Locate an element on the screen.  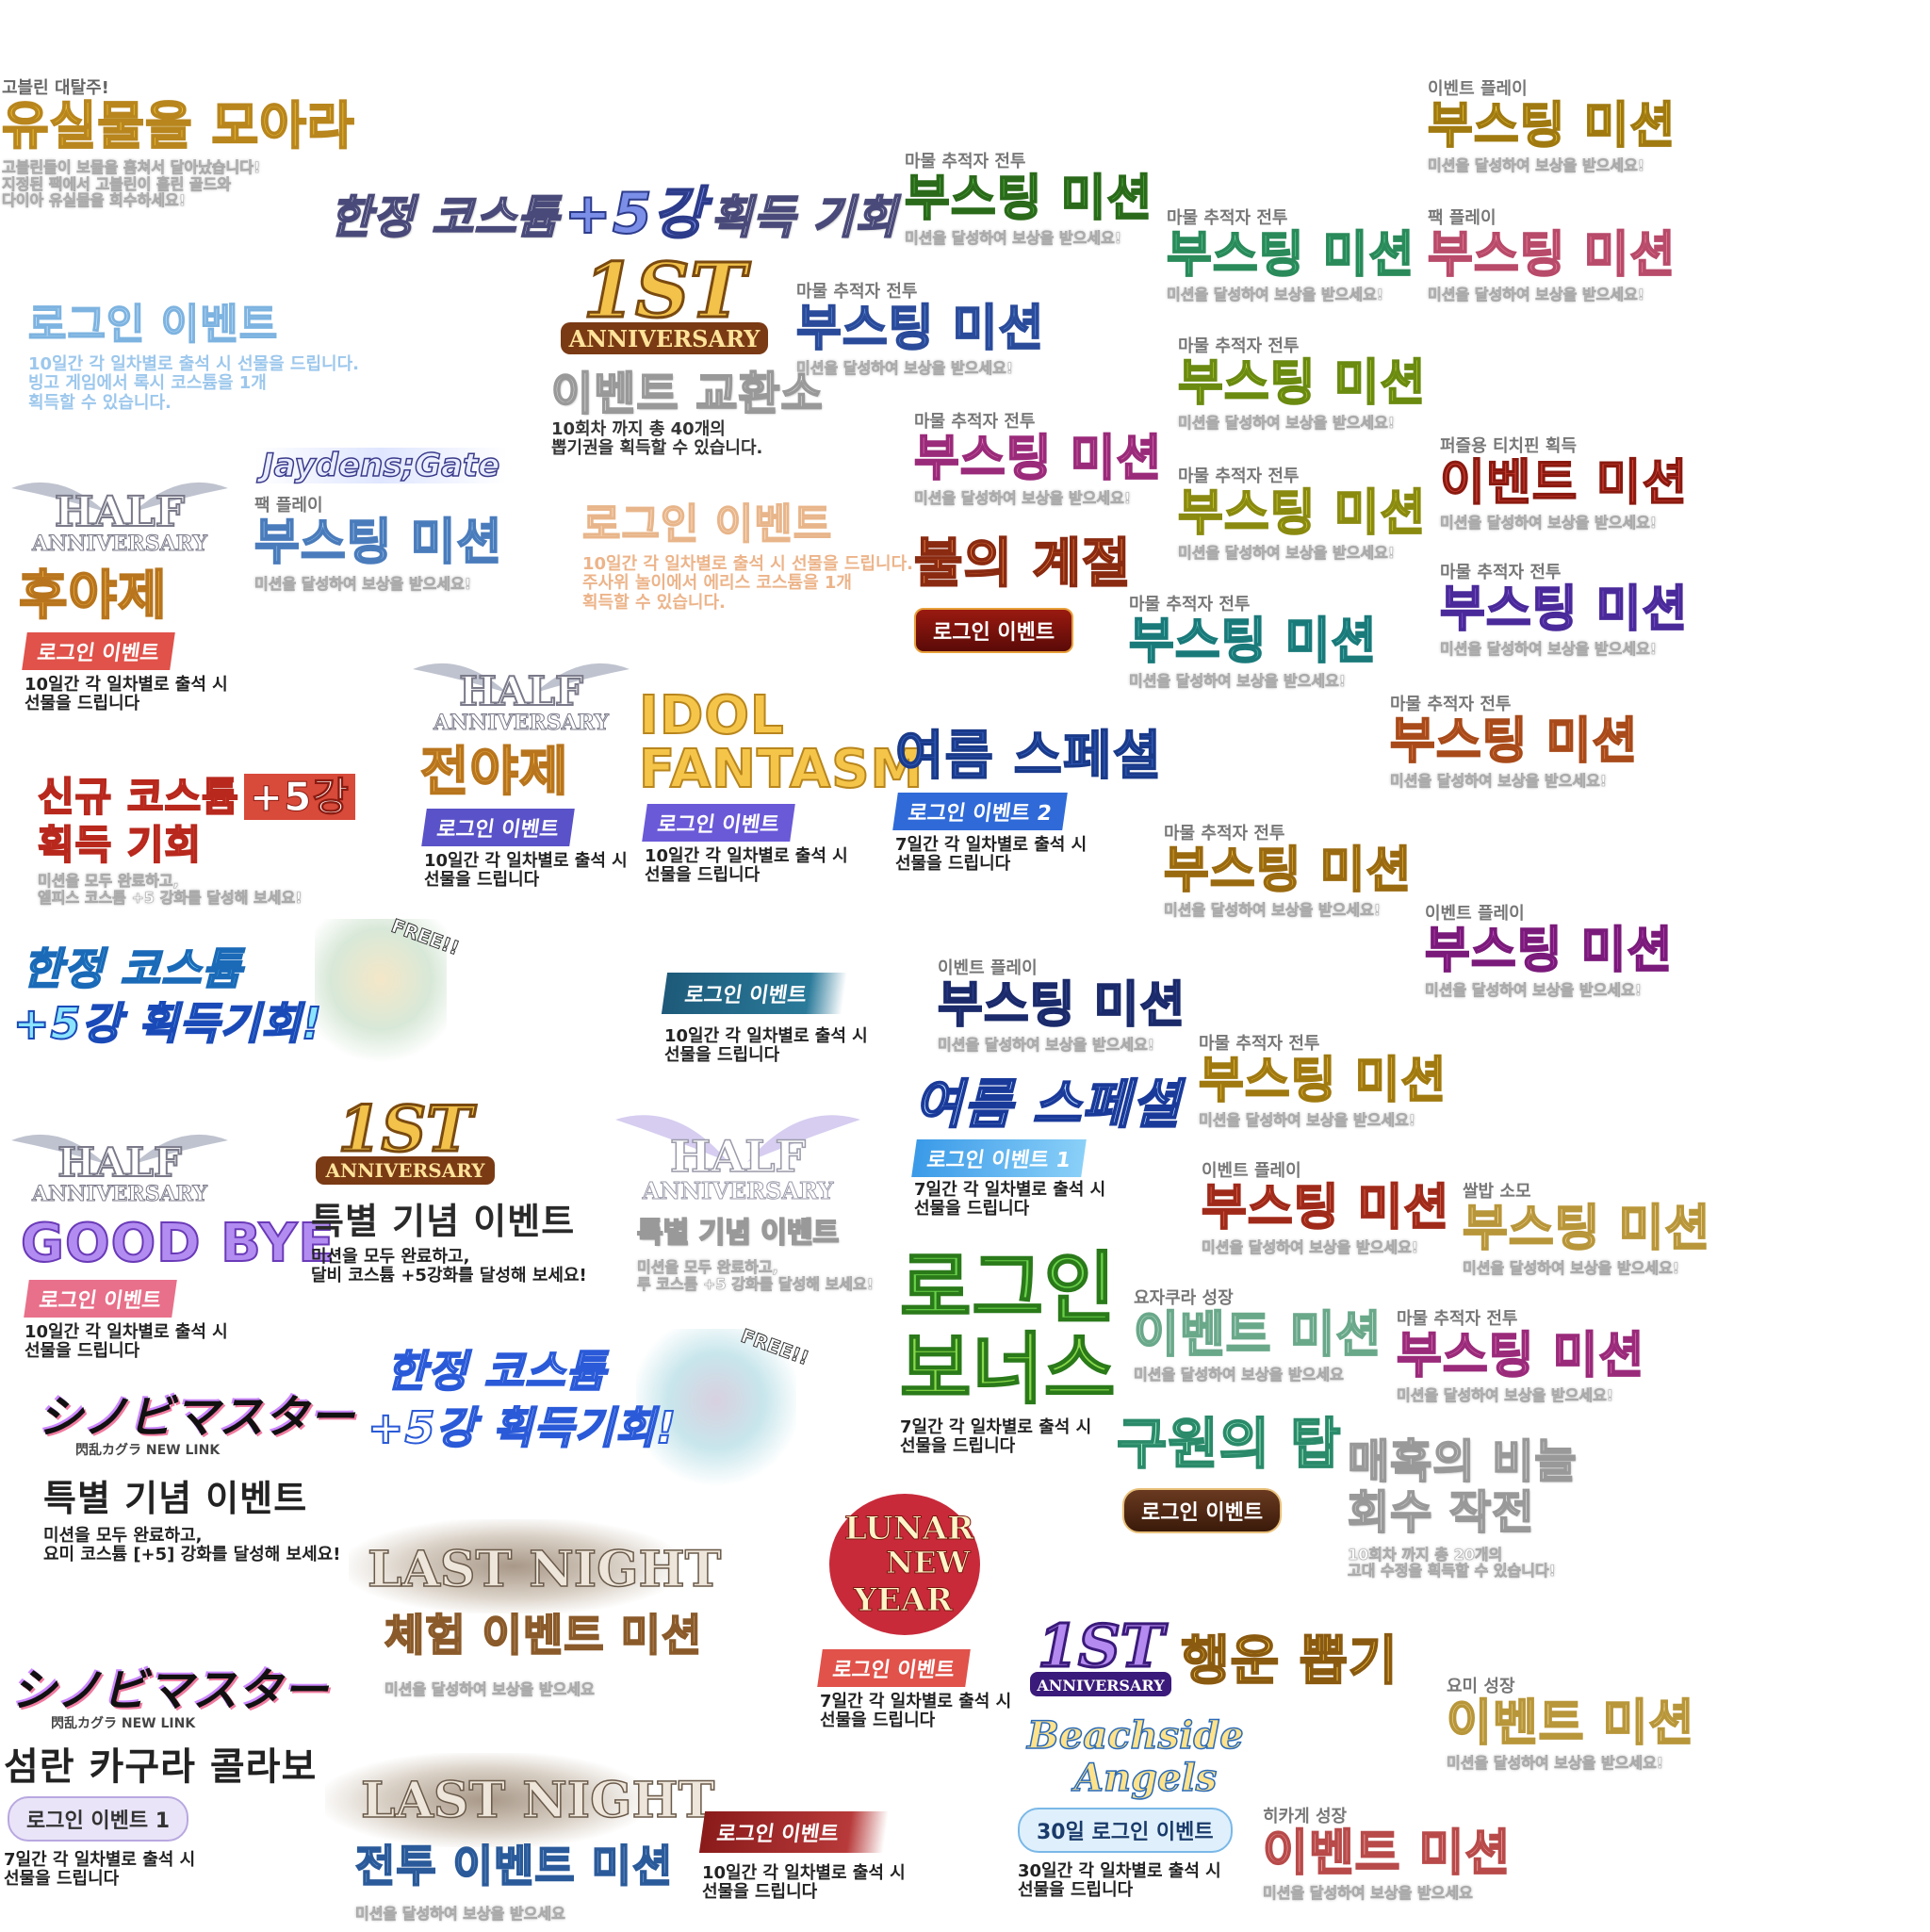
yomi-desc: 미션을 달성하여 보상을 받으세요! is located at coordinates (1555, 1763).